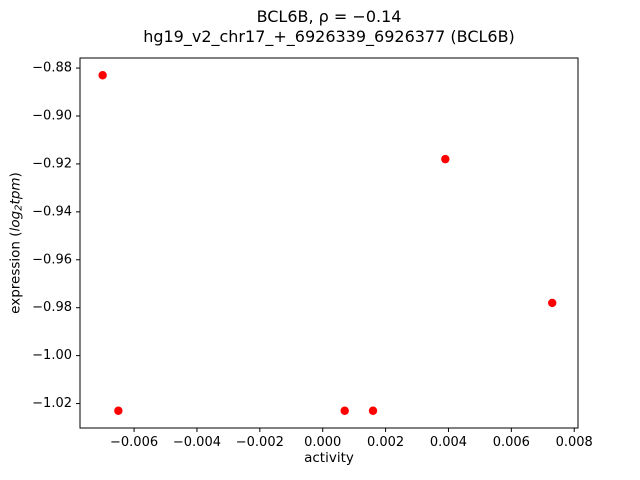  Describe the element at coordinates (322, 442) in the screenshot. I see `x-tick-label: 0.000` at that location.